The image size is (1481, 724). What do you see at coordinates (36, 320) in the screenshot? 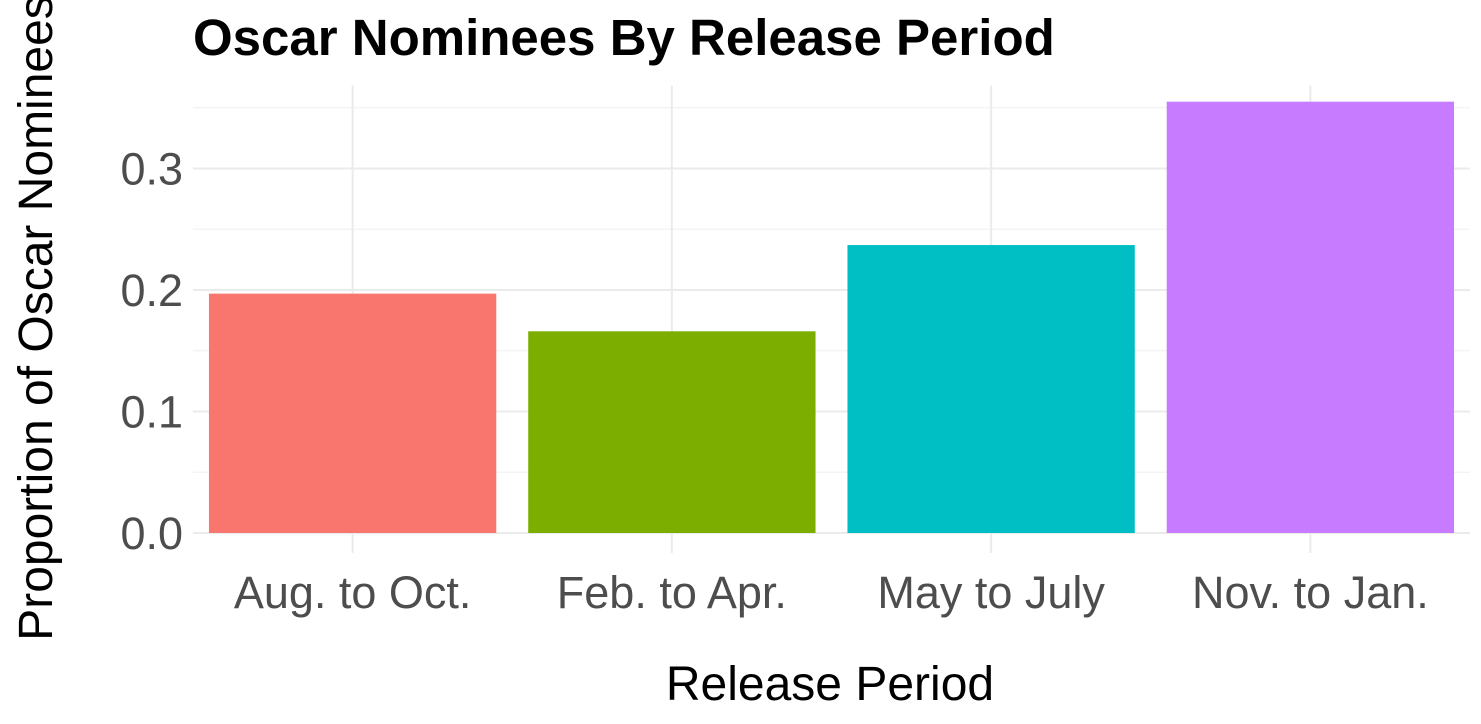
I see `y-axis-title: Proportion of Oscar Nominees` at bounding box center [36, 320].